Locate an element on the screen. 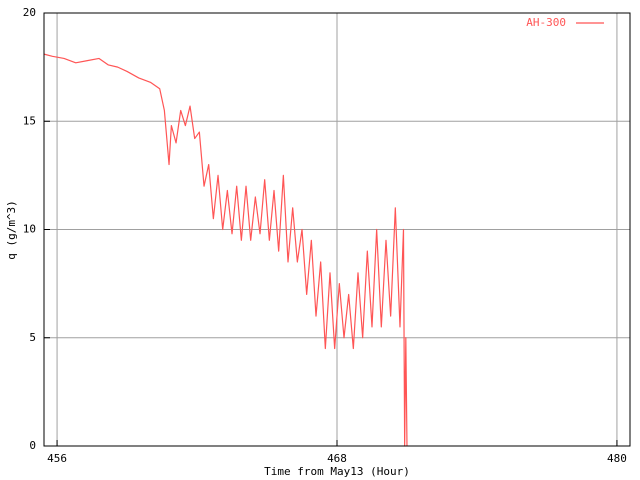  y-tick-label: 15 is located at coordinates (29, 120).